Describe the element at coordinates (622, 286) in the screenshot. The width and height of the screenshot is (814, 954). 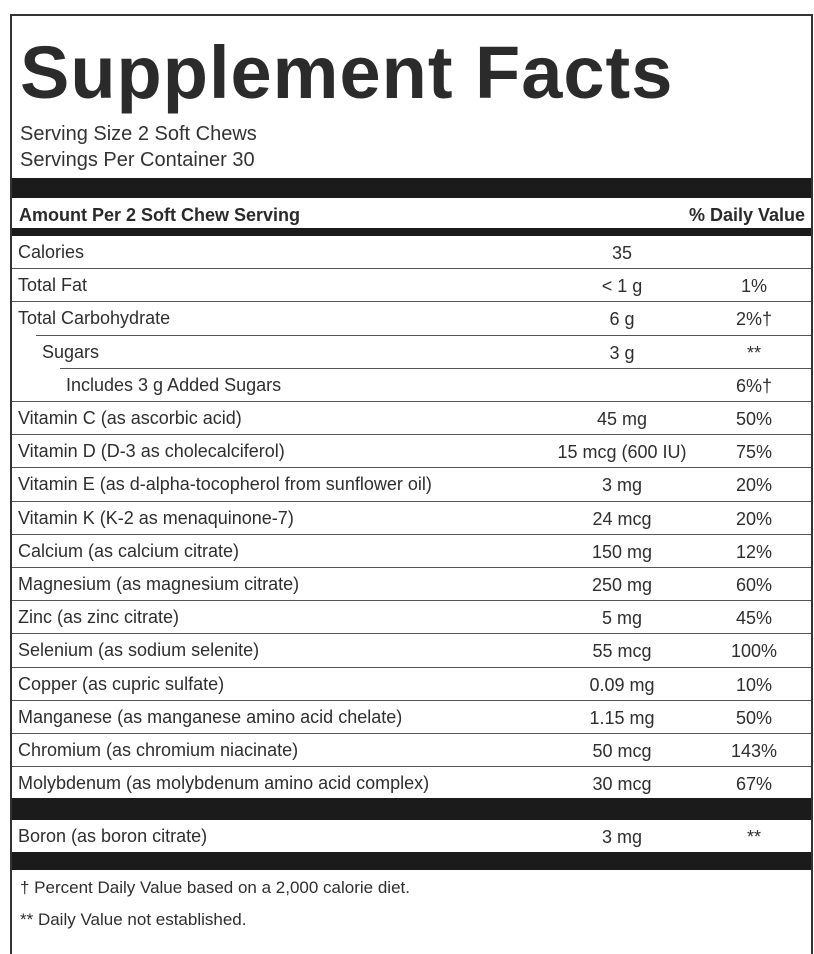
I see `nutrient-amount: < 1 g` at that location.